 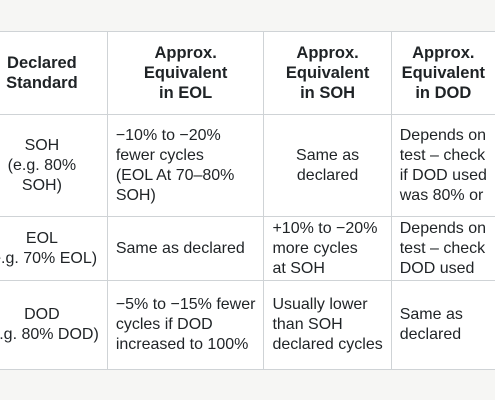 I want to click on cell-line: (e.g. 70% EOL), so click(x=49, y=258).